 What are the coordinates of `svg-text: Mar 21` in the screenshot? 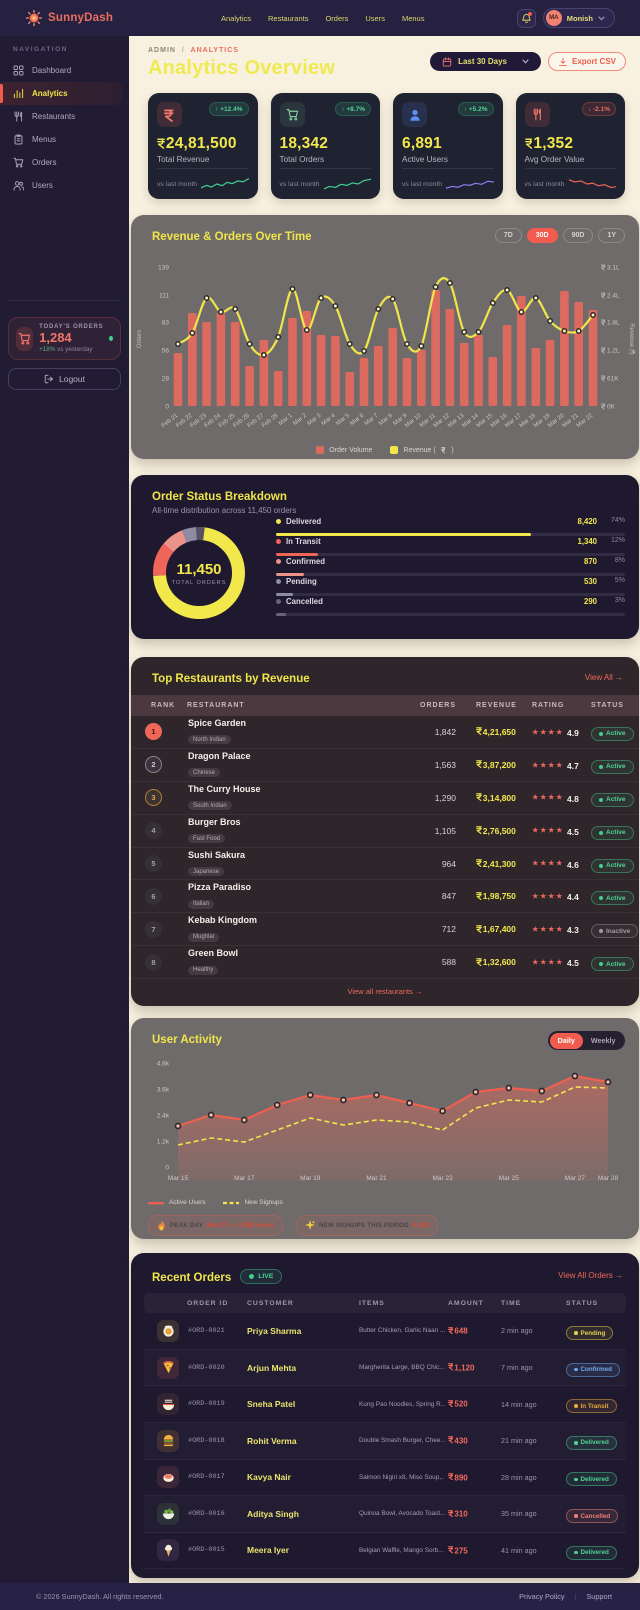 It's located at (376, 1178).